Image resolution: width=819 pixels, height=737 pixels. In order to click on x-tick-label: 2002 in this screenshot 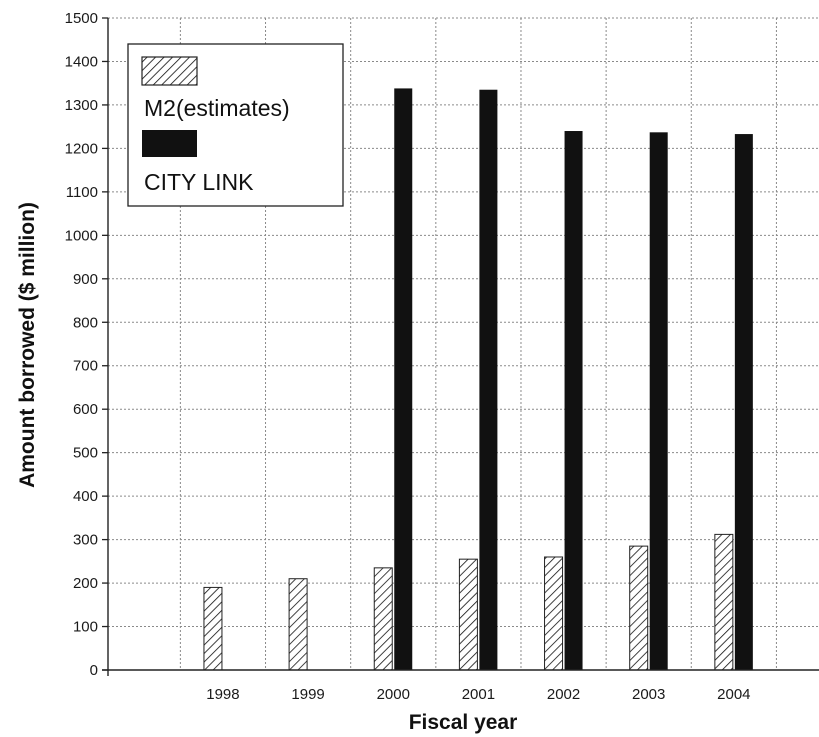, I will do `click(563, 694)`.